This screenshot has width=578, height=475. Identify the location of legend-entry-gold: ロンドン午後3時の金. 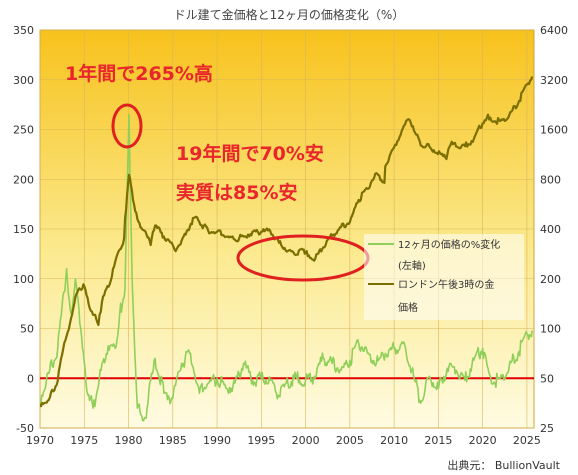
(446, 284).